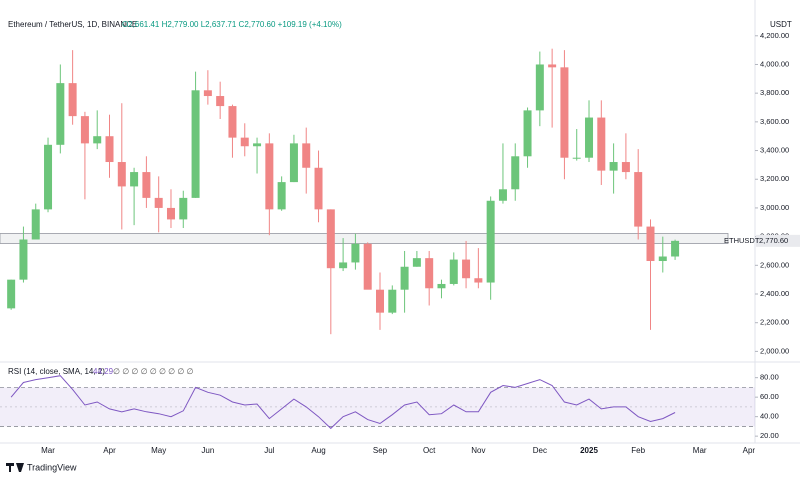  I want to click on indicator-title: RSI (14, close, SMA, 14, 2), so click(56, 371).